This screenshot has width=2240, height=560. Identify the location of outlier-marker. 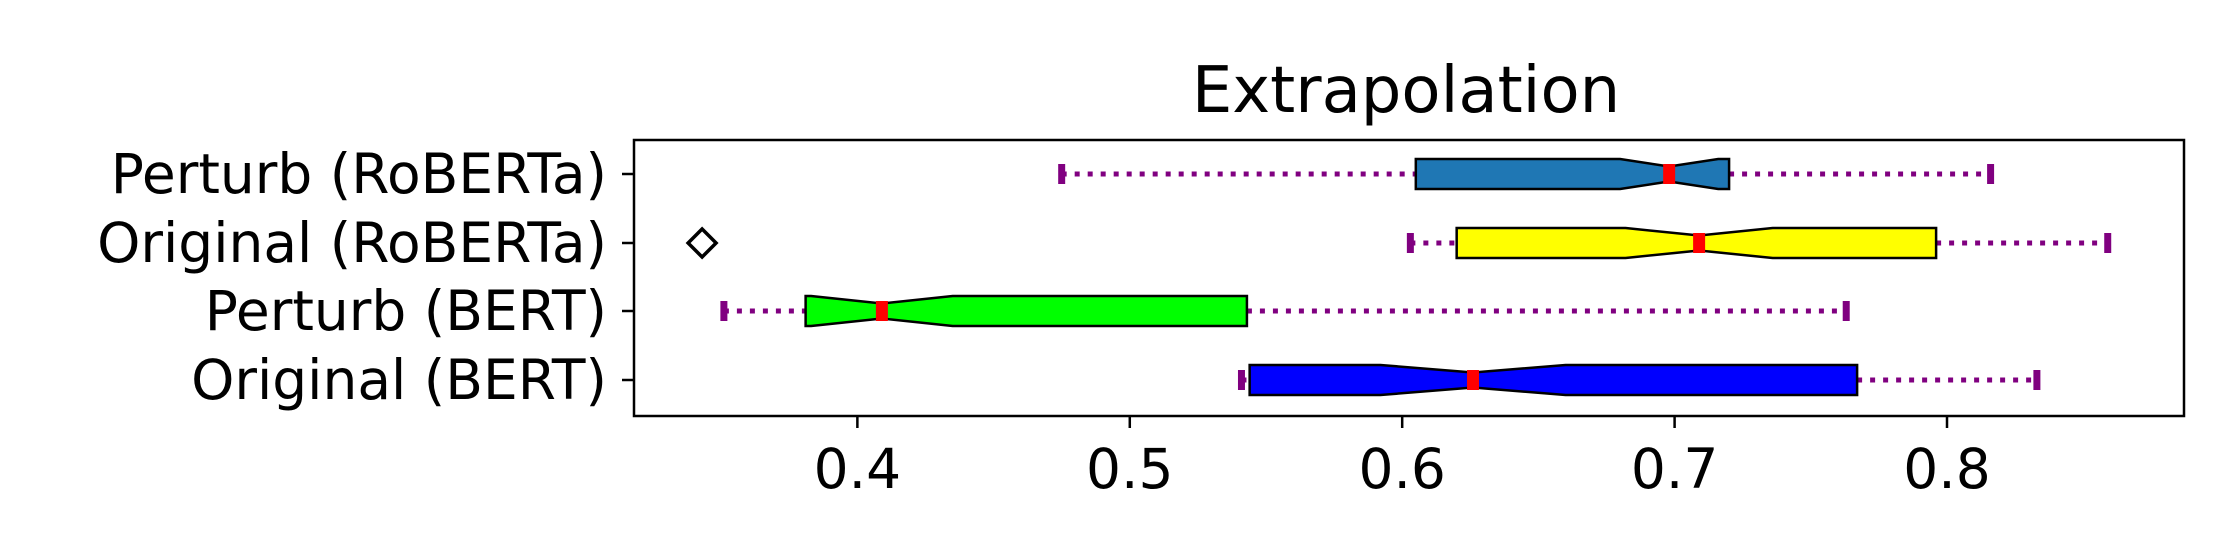
(702, 243).